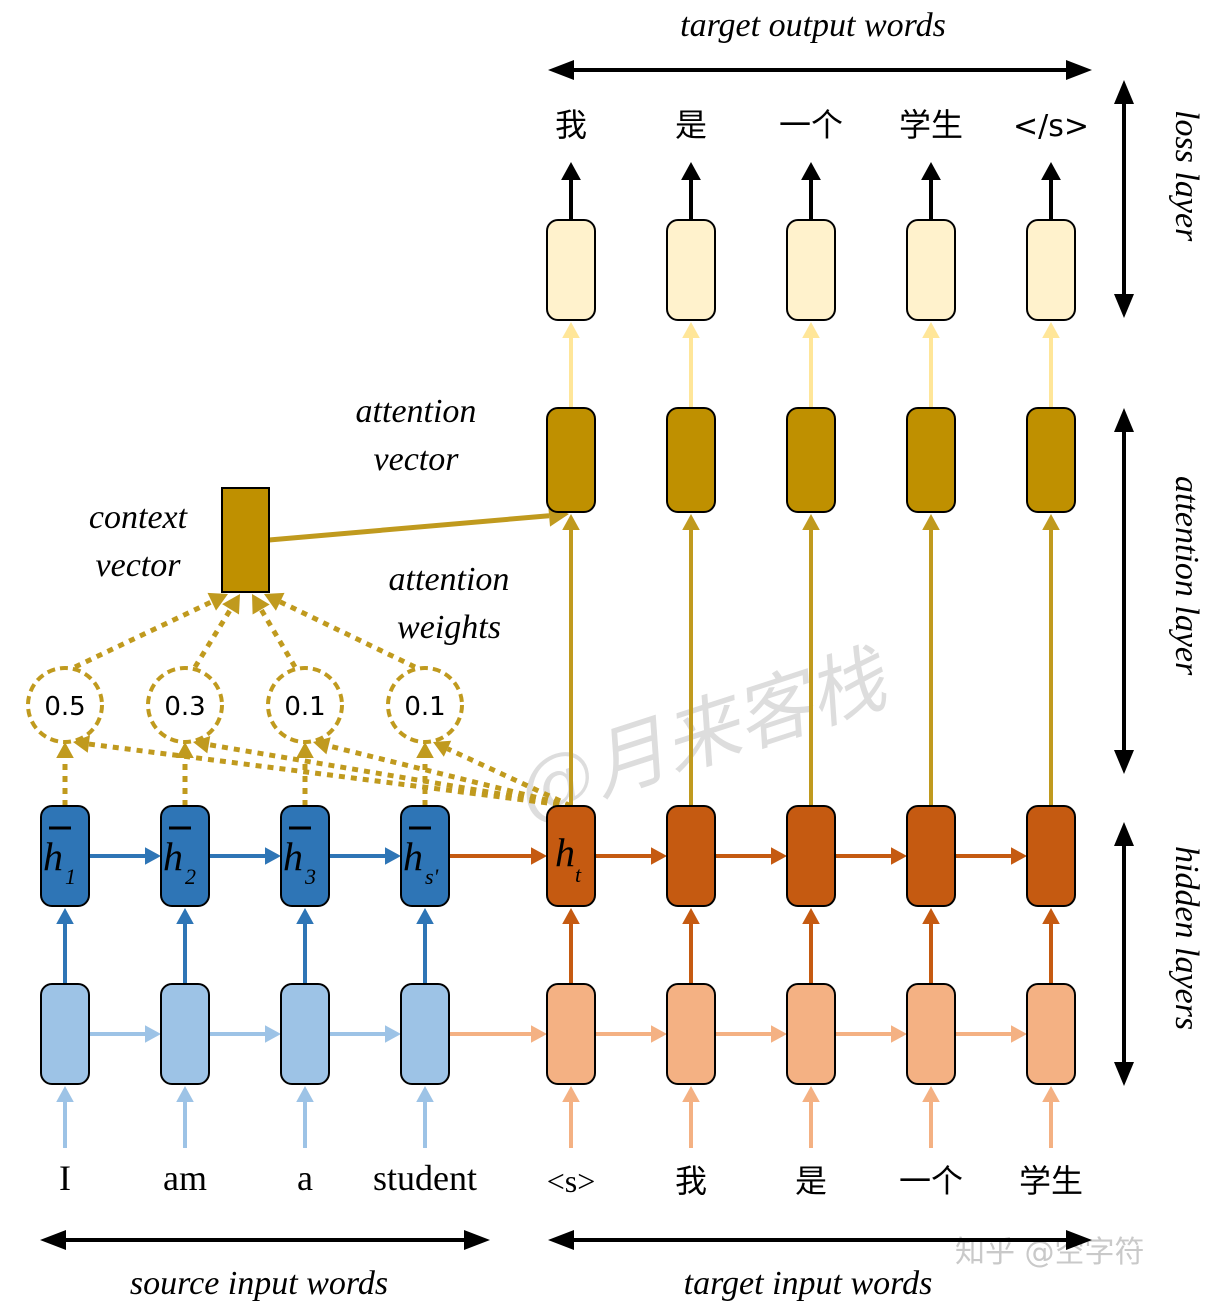 This screenshot has width=1208, height=1304. What do you see at coordinates (259, 1283) in the screenshot?
I see `source-input-words-label: source input words` at bounding box center [259, 1283].